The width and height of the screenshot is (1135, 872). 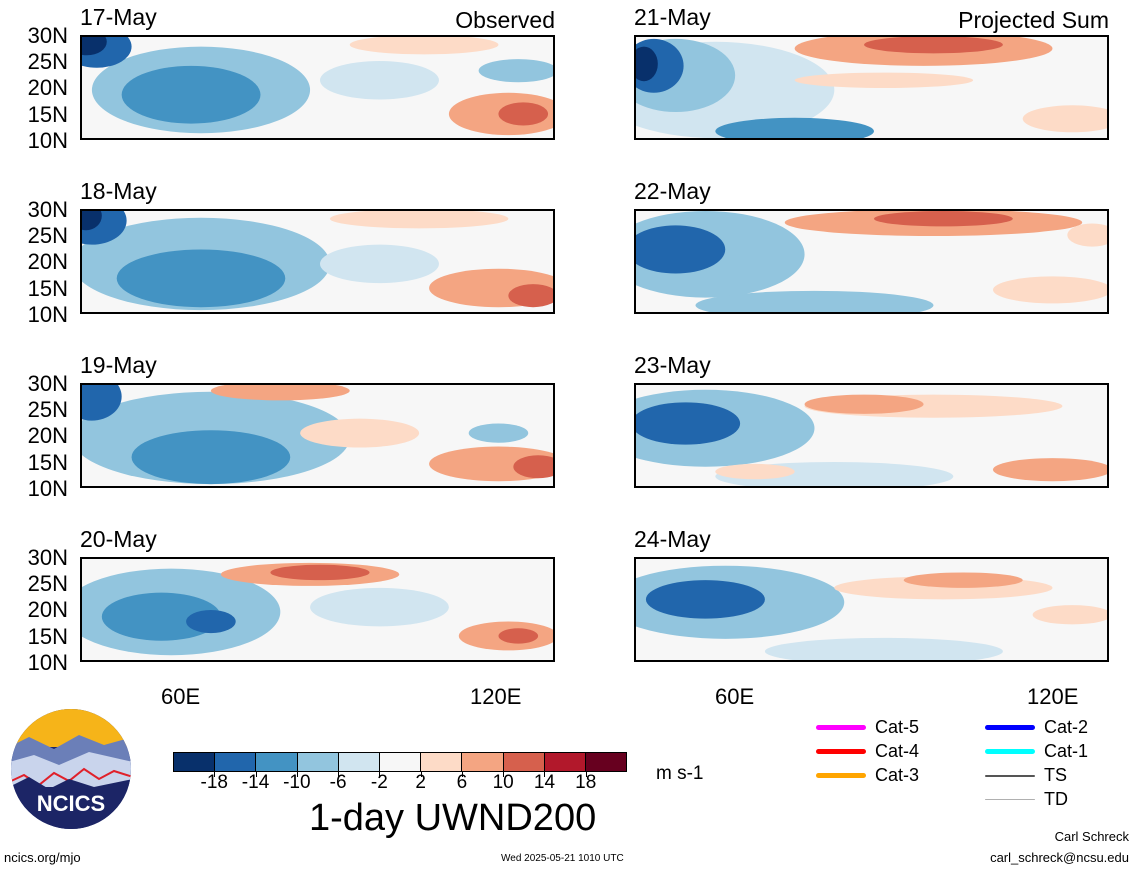 What do you see at coordinates (897, 775) in the screenshot?
I see `legend-label: Cat-3` at bounding box center [897, 775].